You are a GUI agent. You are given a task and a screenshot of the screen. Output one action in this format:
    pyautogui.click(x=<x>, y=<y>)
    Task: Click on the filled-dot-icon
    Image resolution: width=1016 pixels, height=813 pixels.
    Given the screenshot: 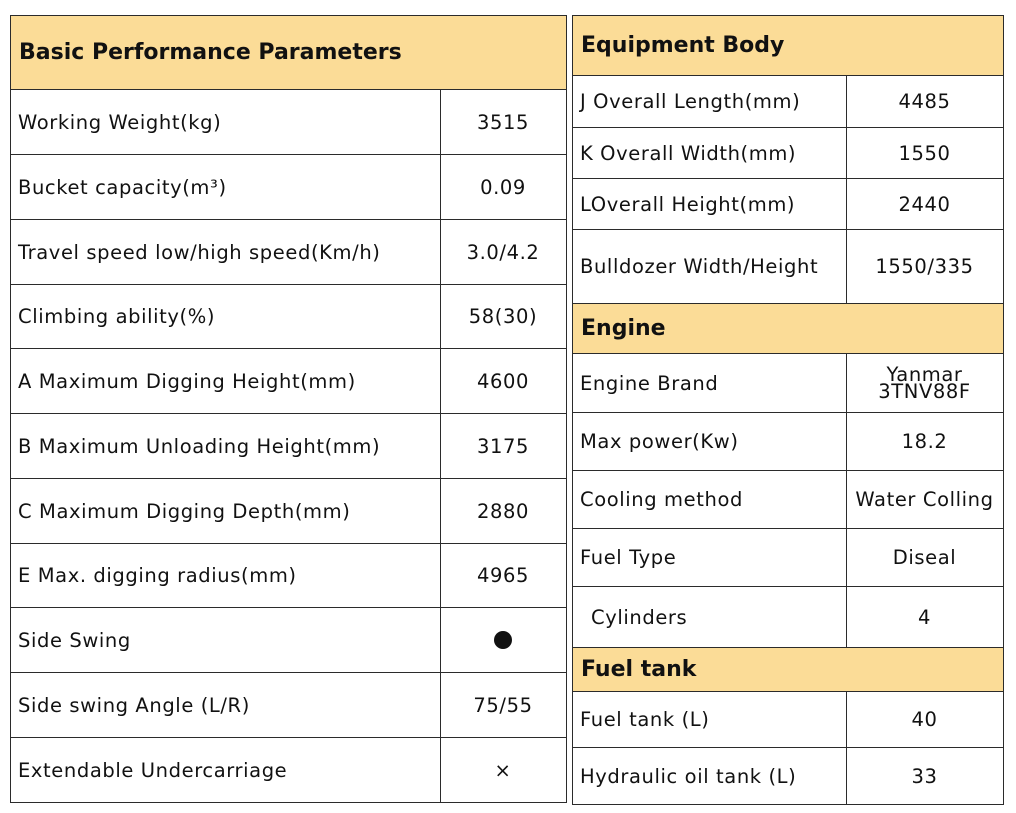 What is the action you would take?
    pyautogui.click(x=503, y=640)
    